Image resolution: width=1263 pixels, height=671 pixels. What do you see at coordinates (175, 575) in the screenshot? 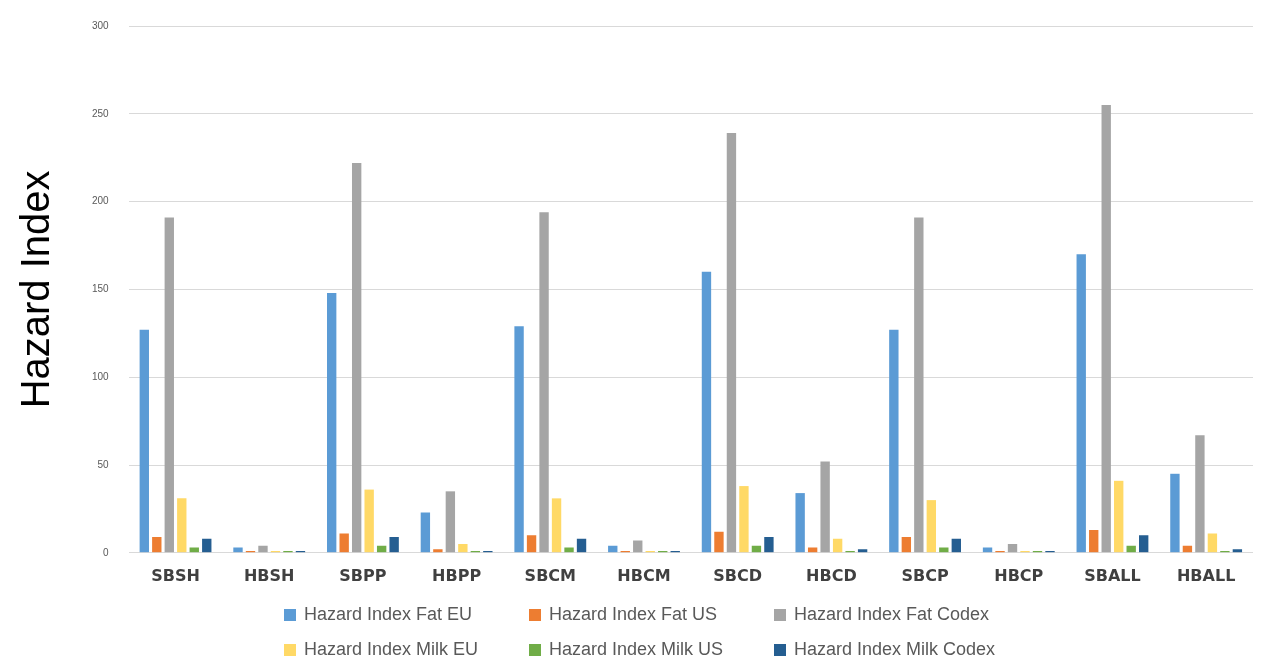
I see `x-tick-label: SBSH` at bounding box center [175, 575].